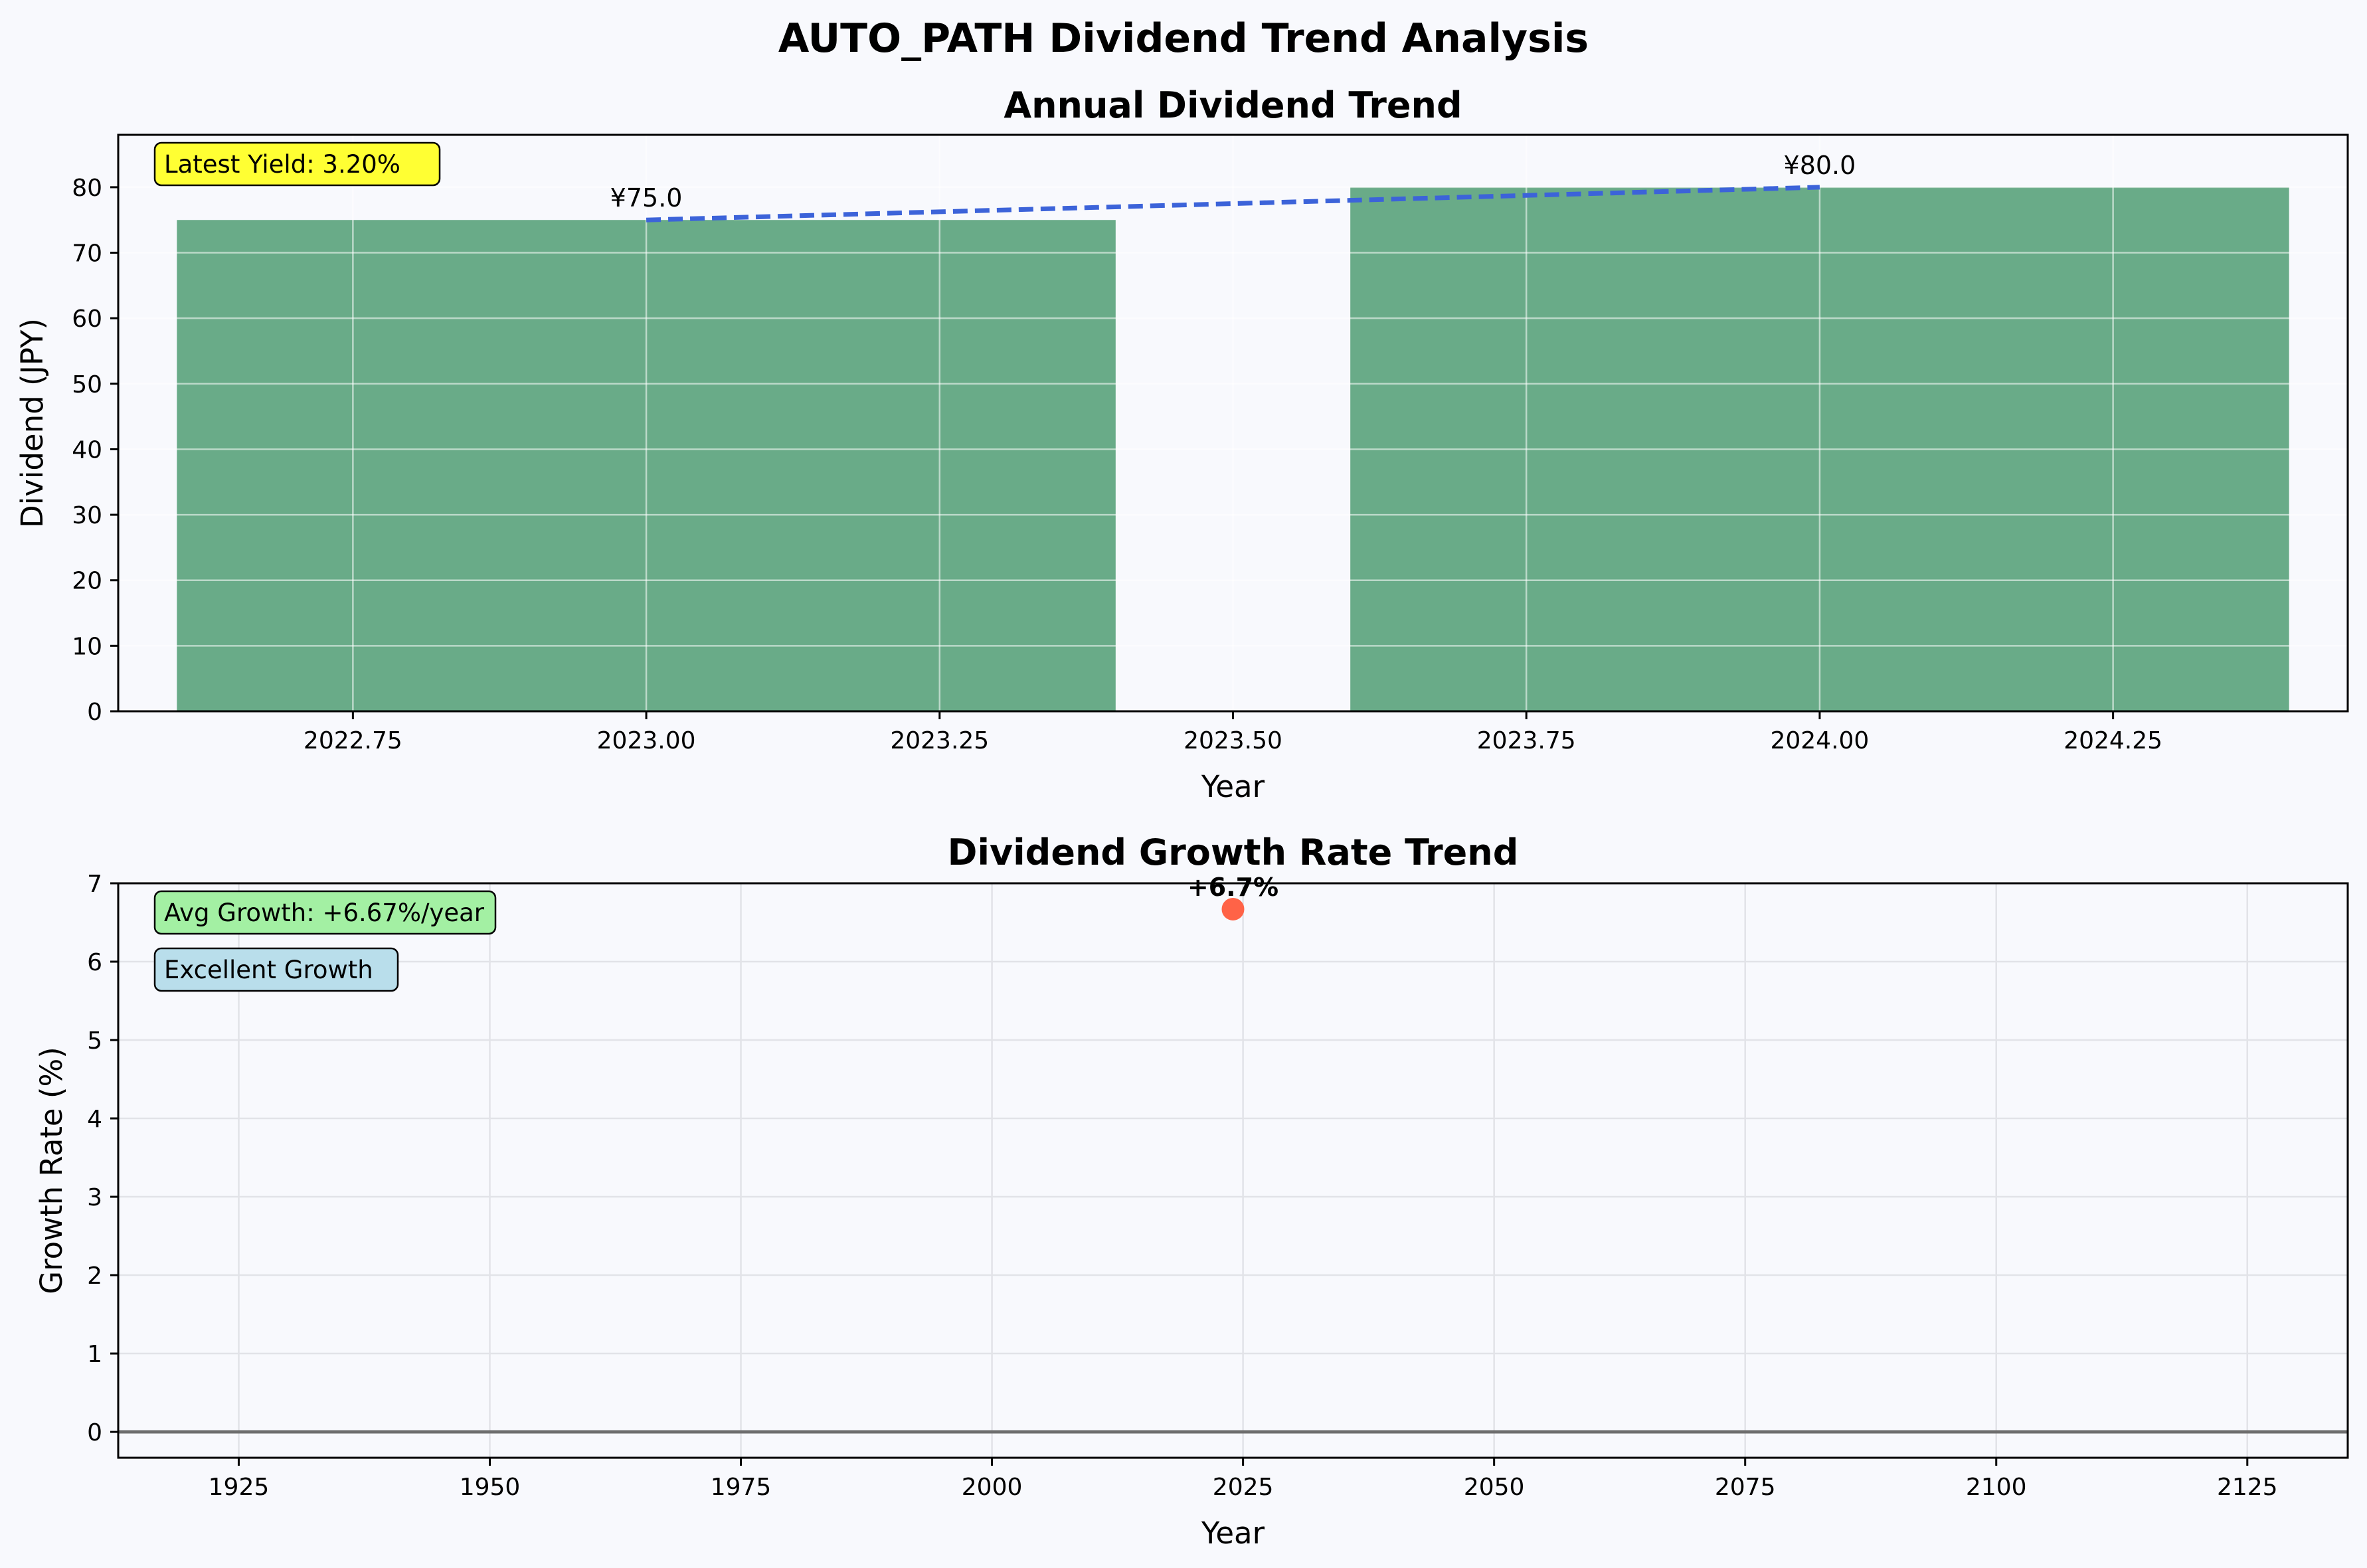  What do you see at coordinates (94, 1276) in the screenshot?
I see `y-tick-label: 2` at bounding box center [94, 1276].